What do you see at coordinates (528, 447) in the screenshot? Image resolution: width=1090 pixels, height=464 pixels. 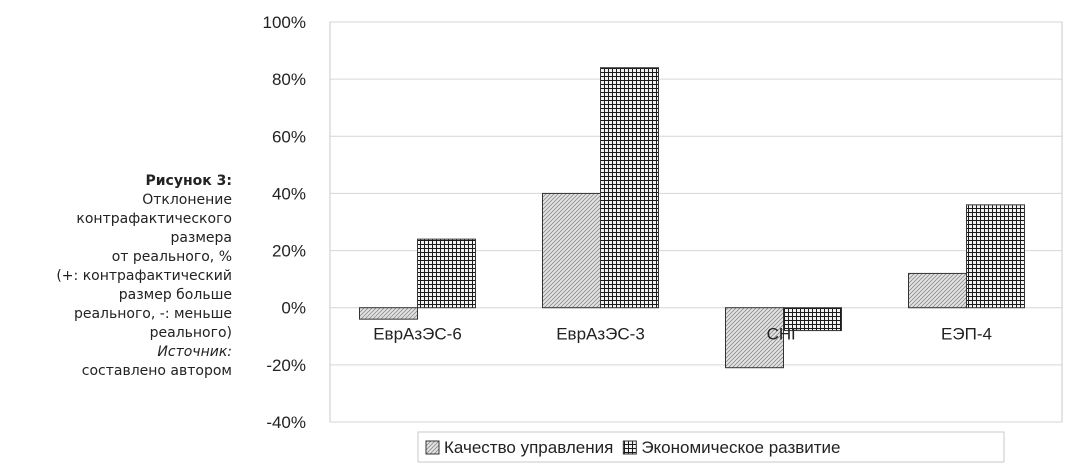 I see `legend-label: Качество управления` at bounding box center [528, 447].